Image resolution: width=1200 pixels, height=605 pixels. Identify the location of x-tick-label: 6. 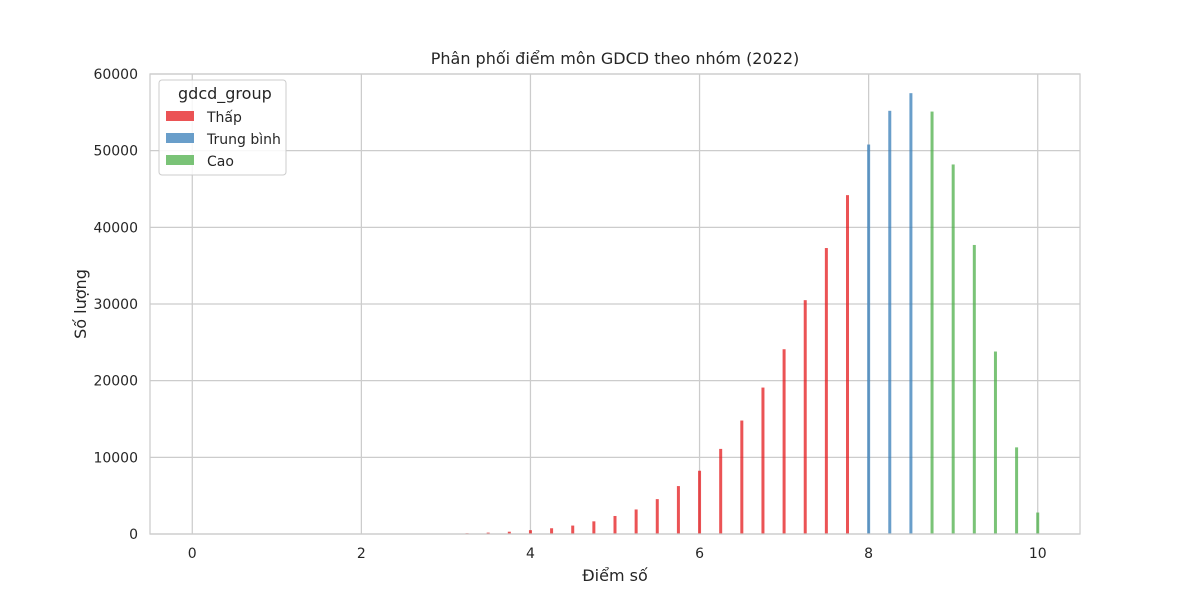
(699, 554).